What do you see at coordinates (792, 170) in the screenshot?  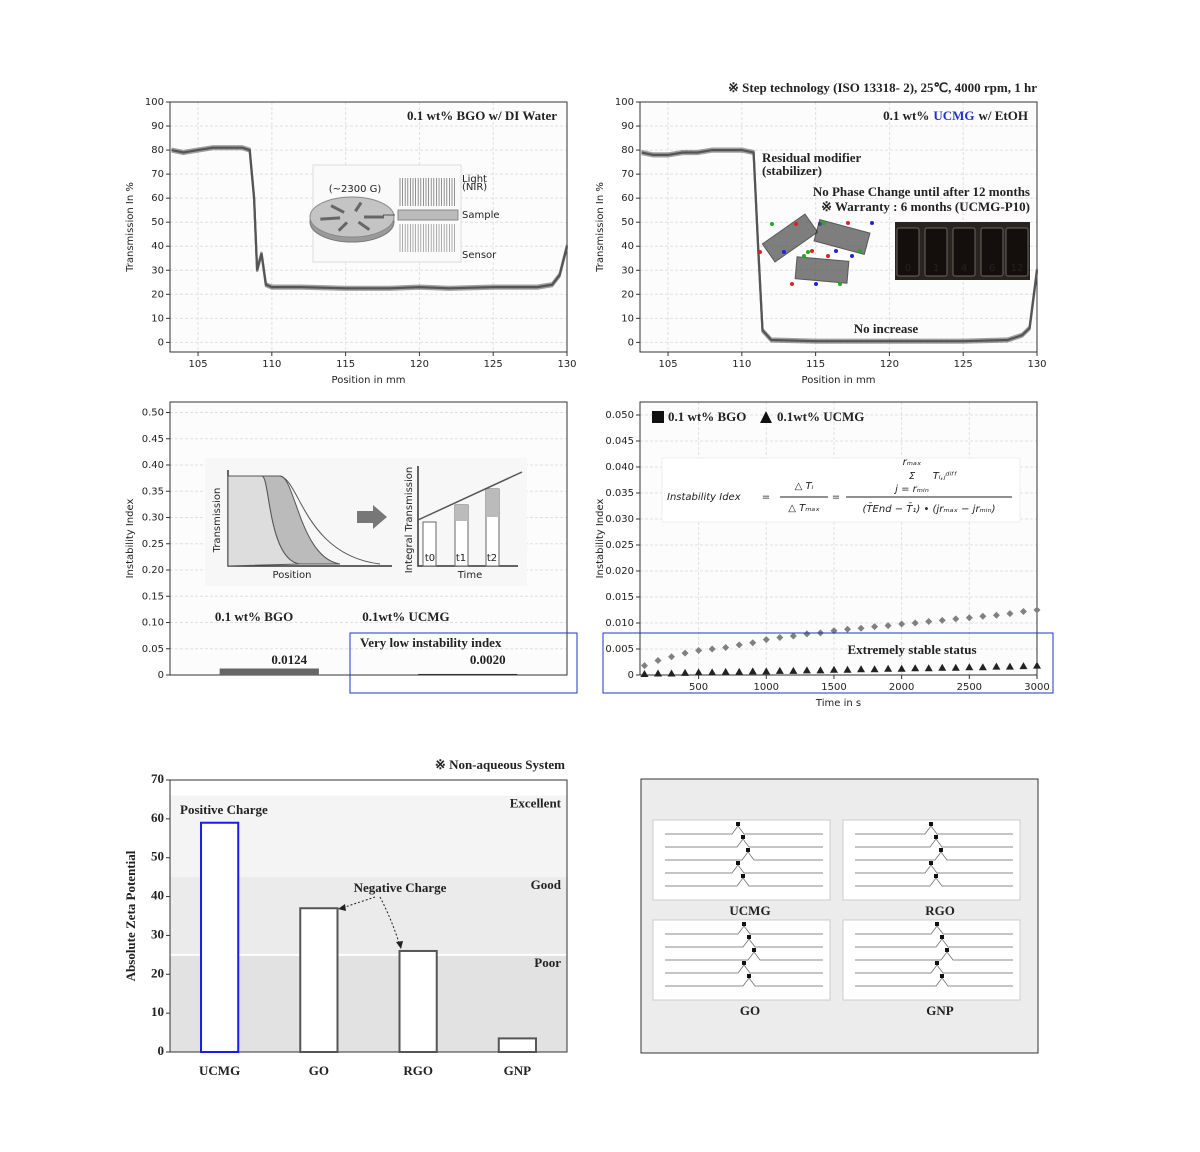 I see `annotation: (stabilizer)` at bounding box center [792, 170].